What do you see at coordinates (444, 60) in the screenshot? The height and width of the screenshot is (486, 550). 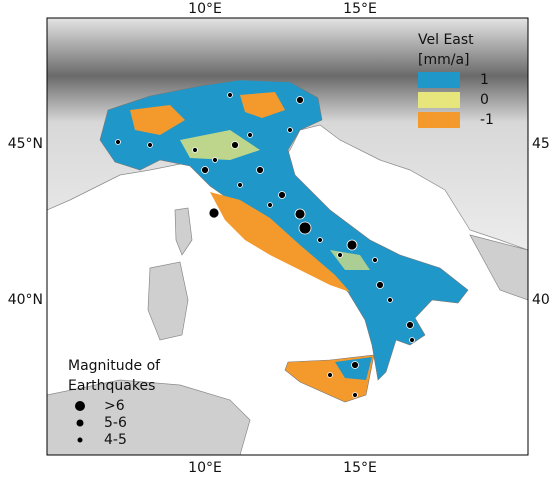 I see `legend-unit: [mm/a]` at bounding box center [444, 60].